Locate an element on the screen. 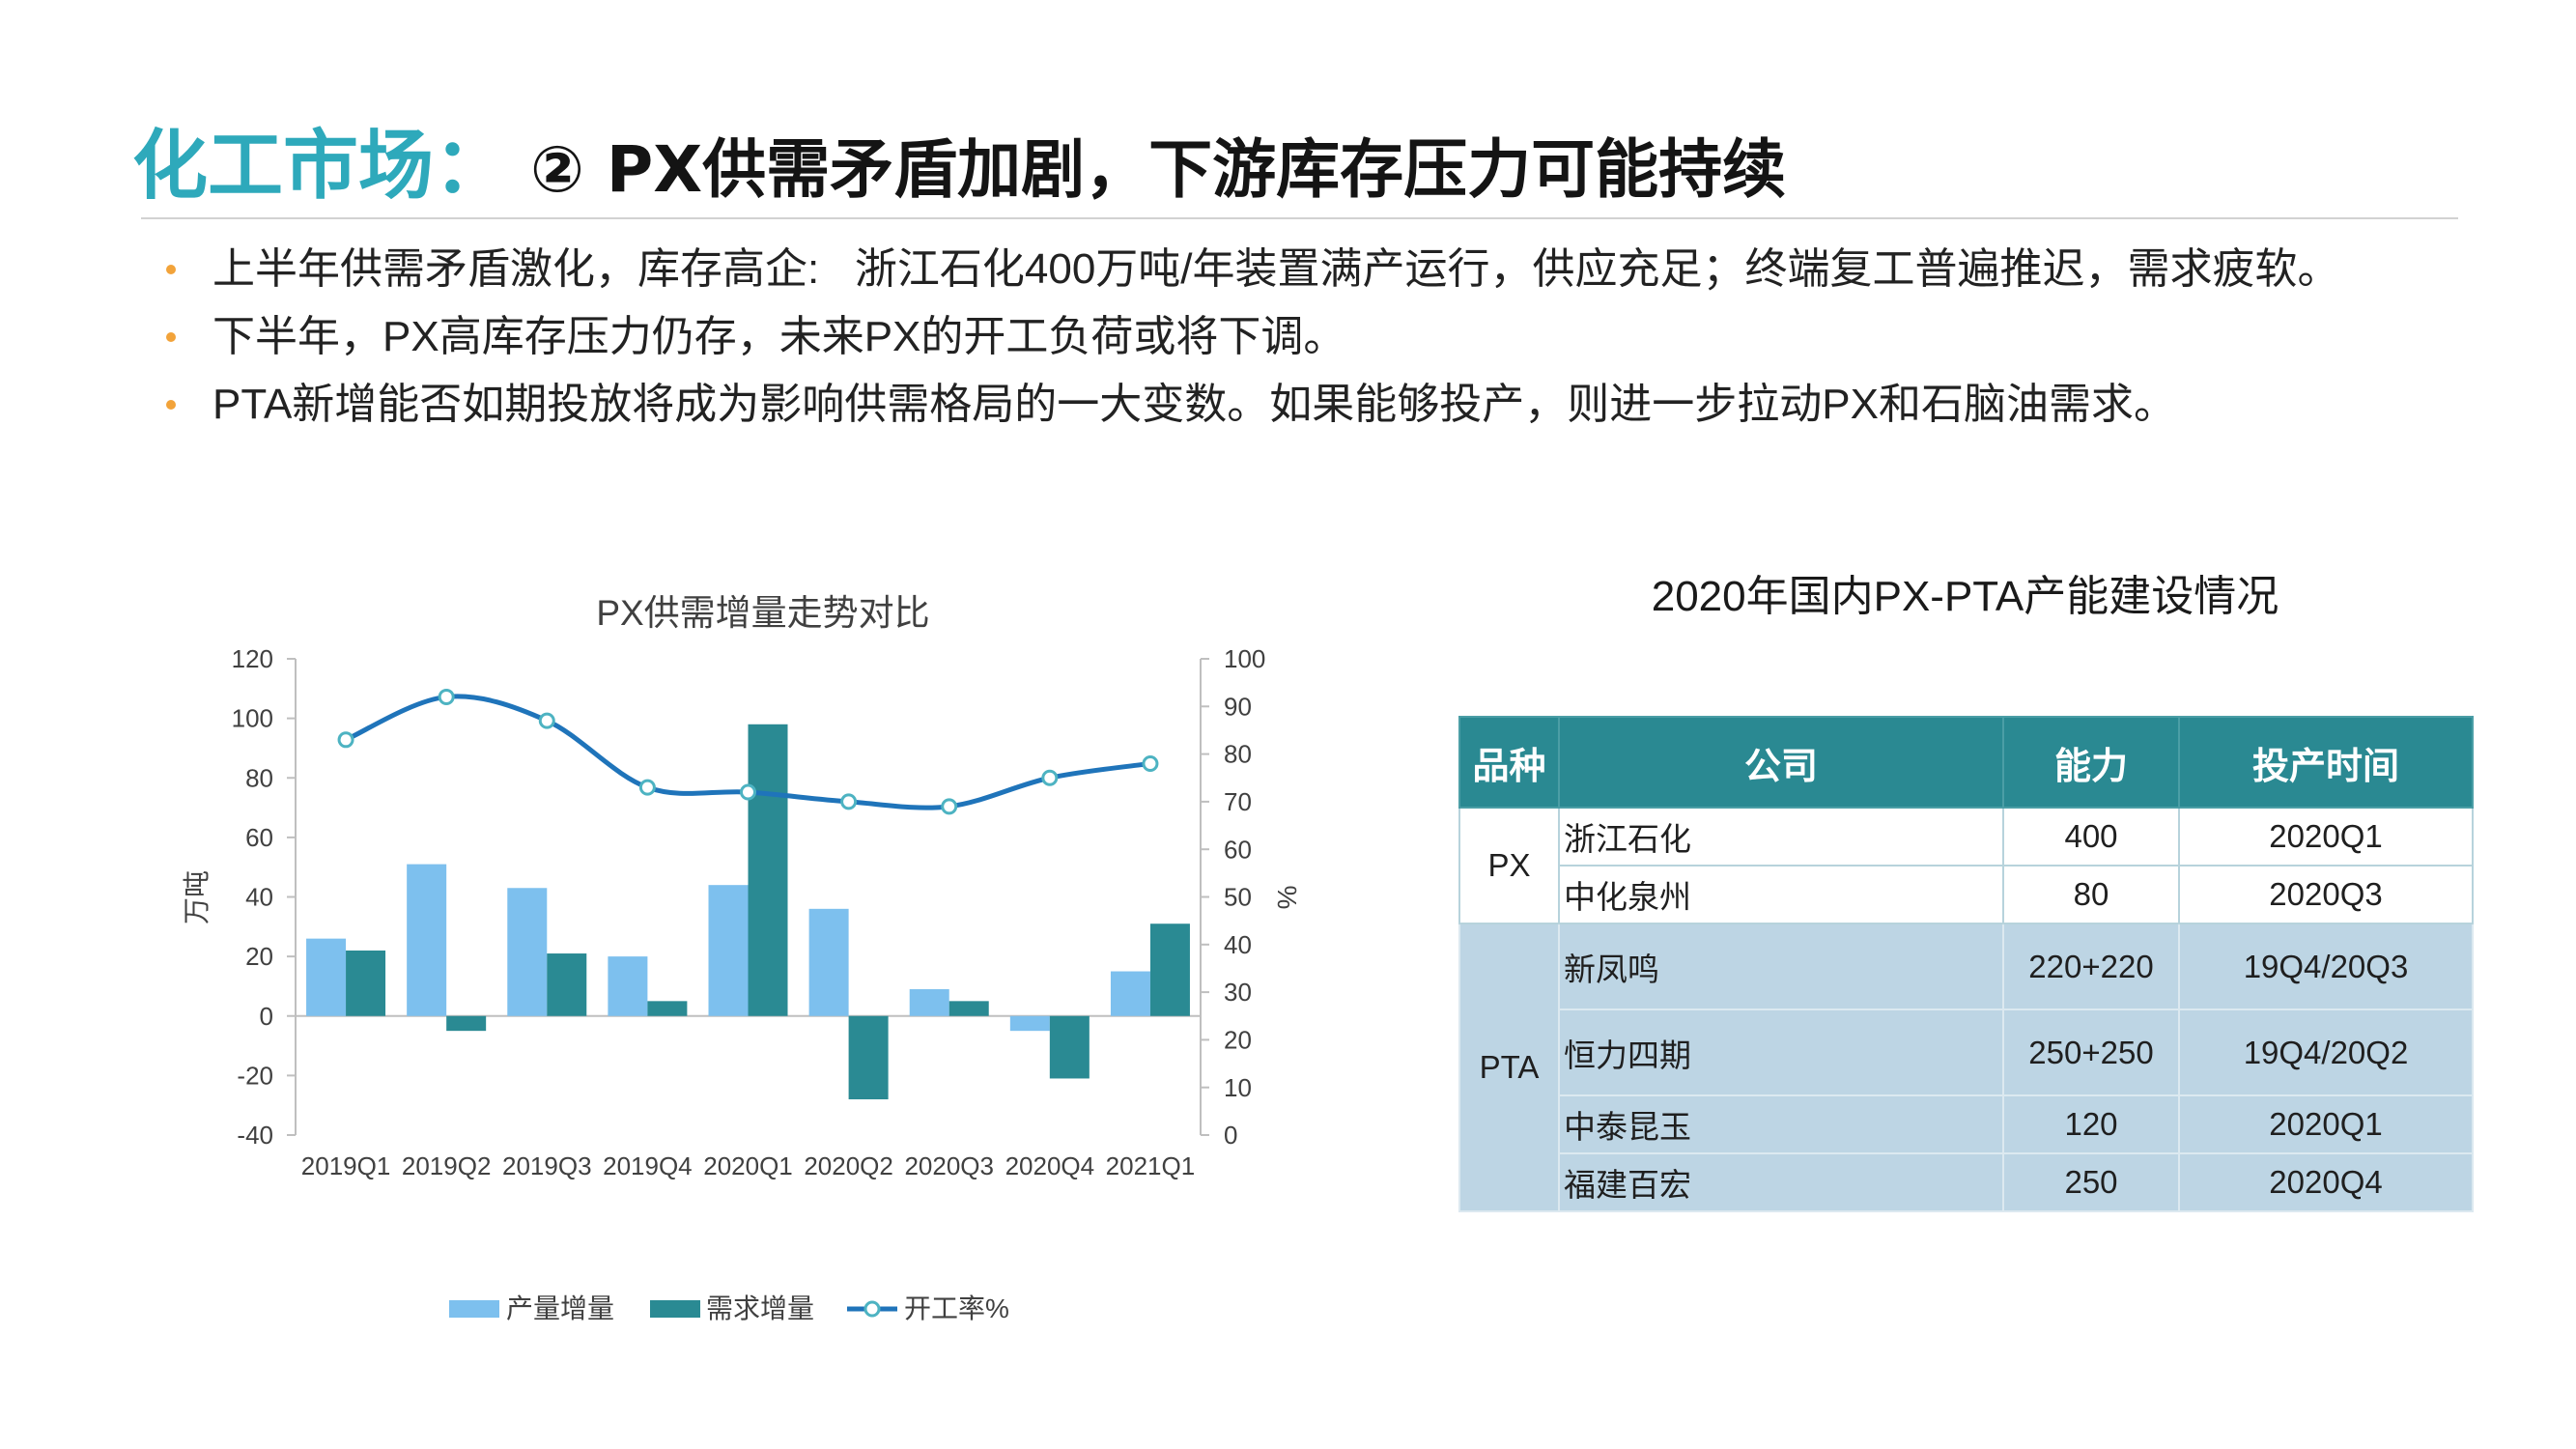 The image size is (2576, 1449). right-axis-tick-label: 70 is located at coordinates (1238, 801).